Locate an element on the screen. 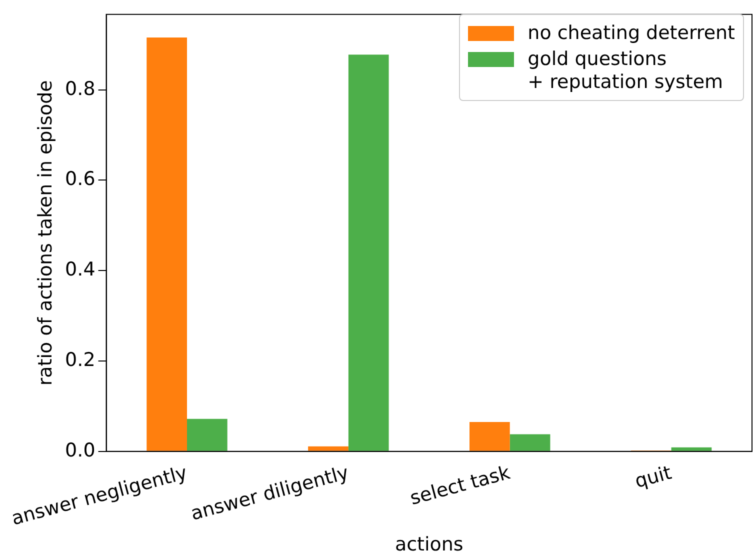  y-tick-label: 0.4 is located at coordinates (80, 269).